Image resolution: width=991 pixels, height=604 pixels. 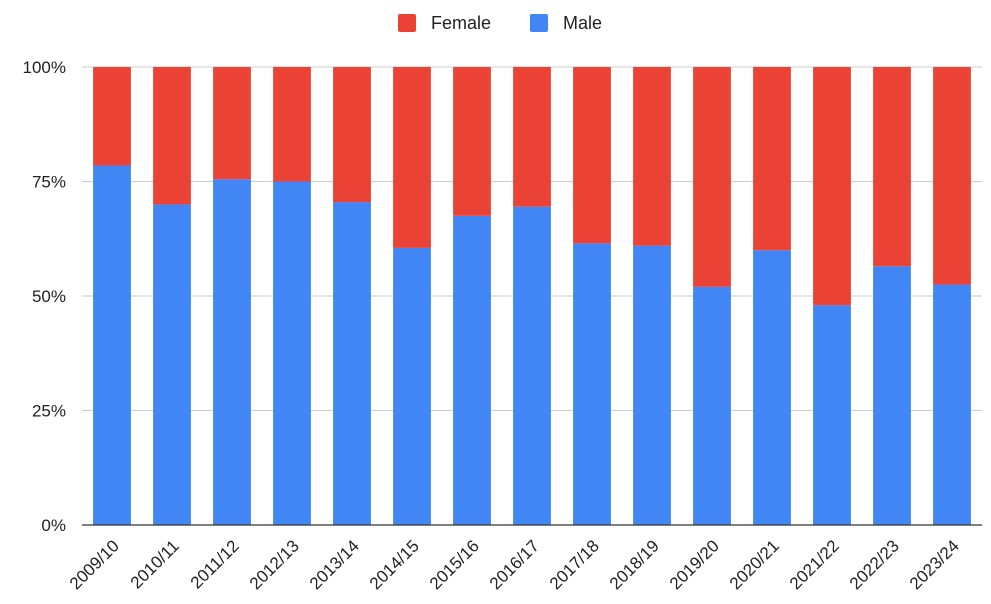 I want to click on x-tick-label-2009-10: 2009/10, so click(x=94, y=564).